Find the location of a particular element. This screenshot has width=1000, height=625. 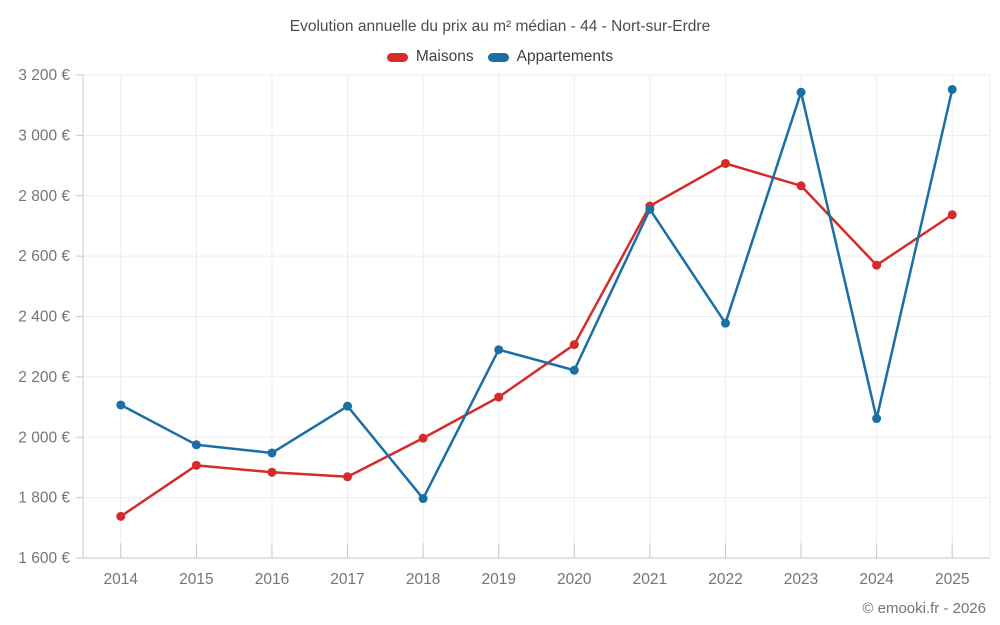

maisons-data-point-2014 is located at coordinates (121, 516).